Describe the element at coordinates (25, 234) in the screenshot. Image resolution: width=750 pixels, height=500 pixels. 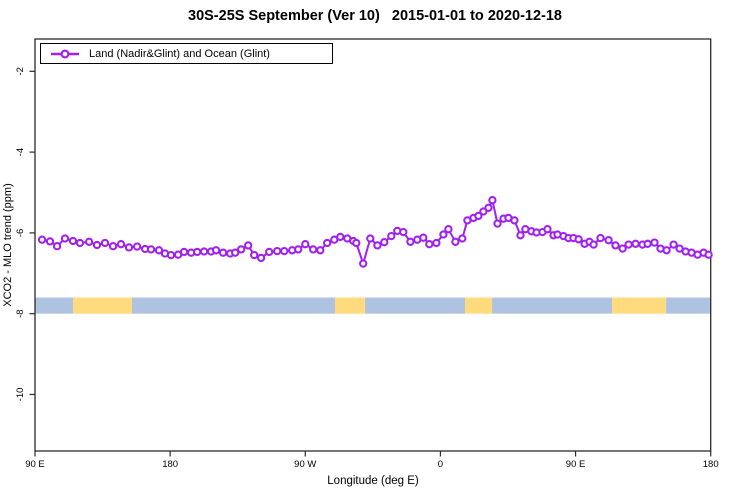
I see `y-axis-ticks: -2 -4 -6 -8 -10` at that location.